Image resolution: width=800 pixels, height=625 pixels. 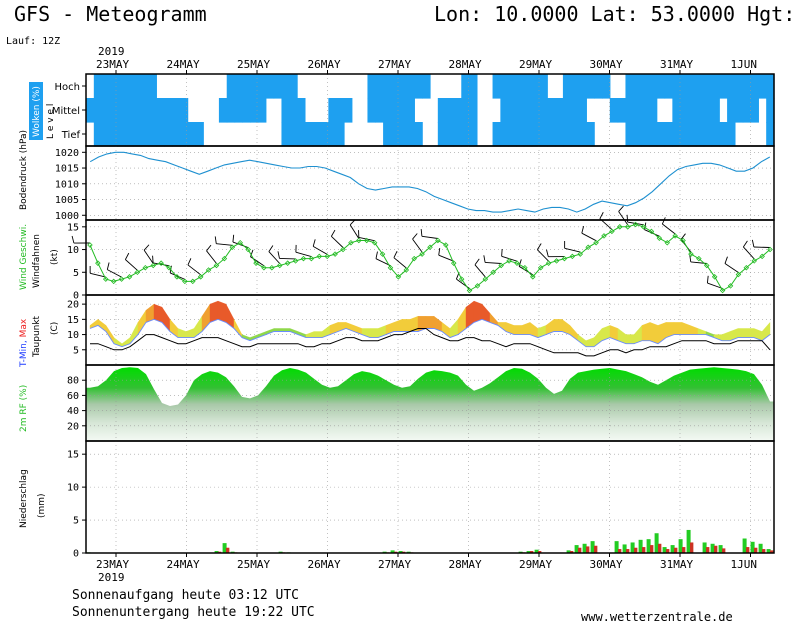 What do you see at coordinates (193, 612) in the screenshot?
I see `sunset-text: Sonnenuntergang heute 19:22 UTC` at bounding box center [193, 612].